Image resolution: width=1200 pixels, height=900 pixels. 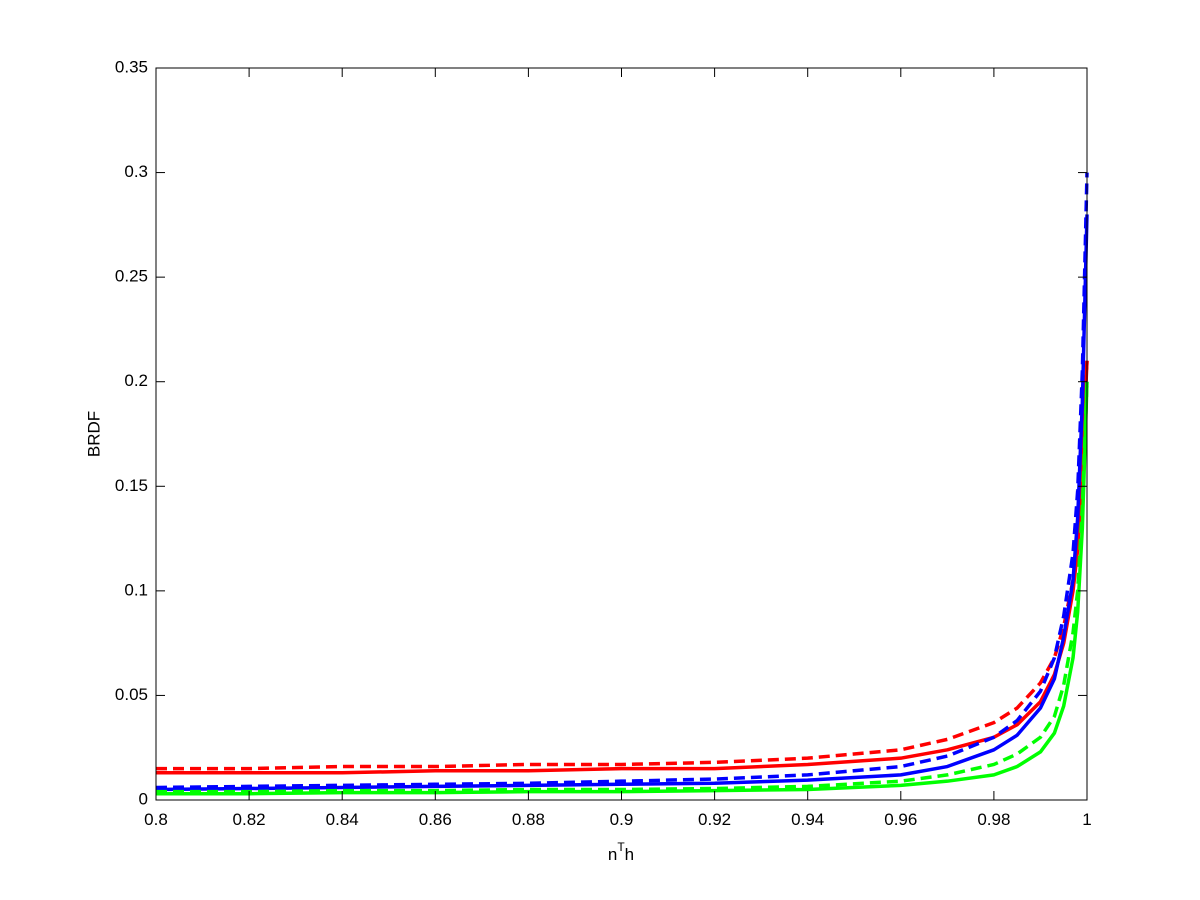 I want to click on y-tick-label: 0, so click(x=143, y=798).